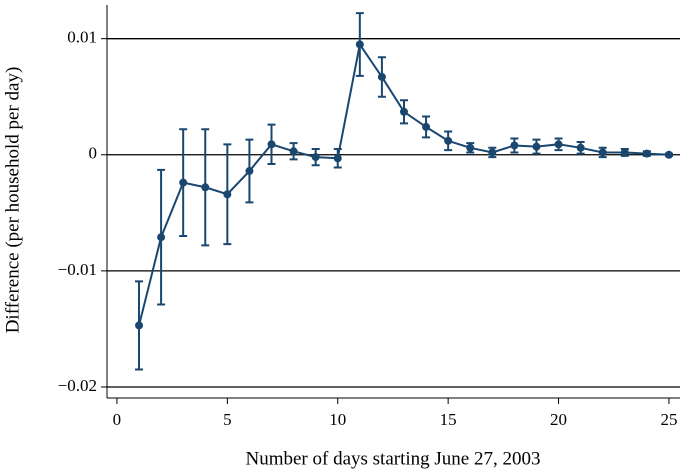 The width and height of the screenshot is (684, 471). I want to click on x-tick-label: 20, so click(558, 419).